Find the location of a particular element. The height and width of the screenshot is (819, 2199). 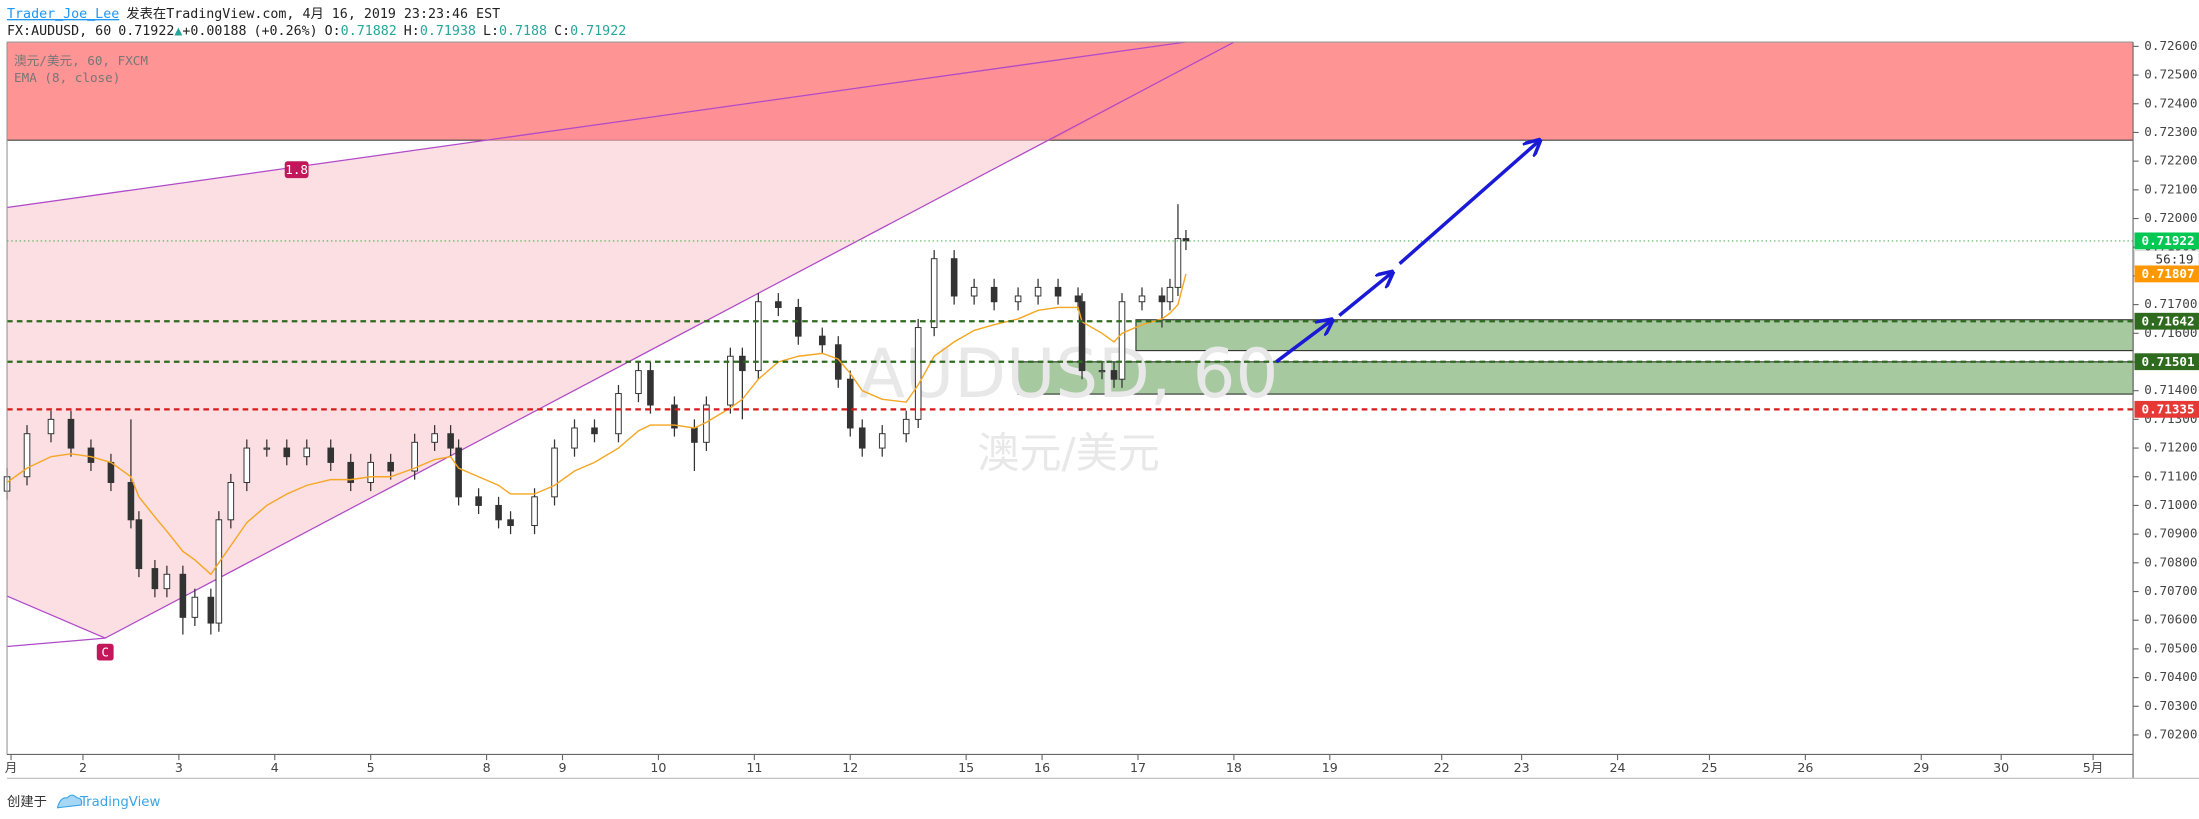

pattern-label: C is located at coordinates (105, 651).